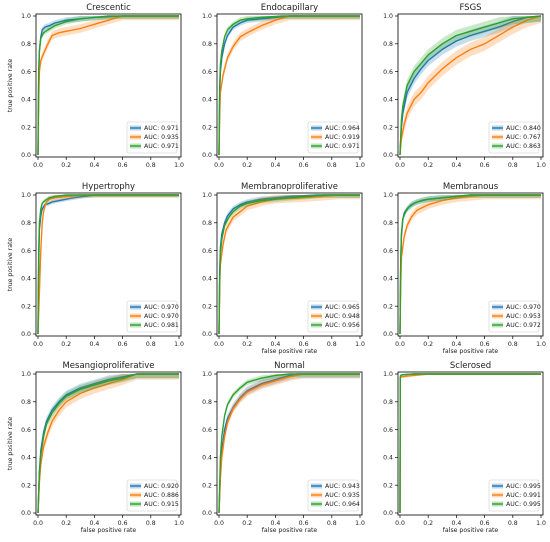  Describe the element at coordinates (342, 128) in the screenshot. I see `legend-entry: AUC: 0.964` at that location.